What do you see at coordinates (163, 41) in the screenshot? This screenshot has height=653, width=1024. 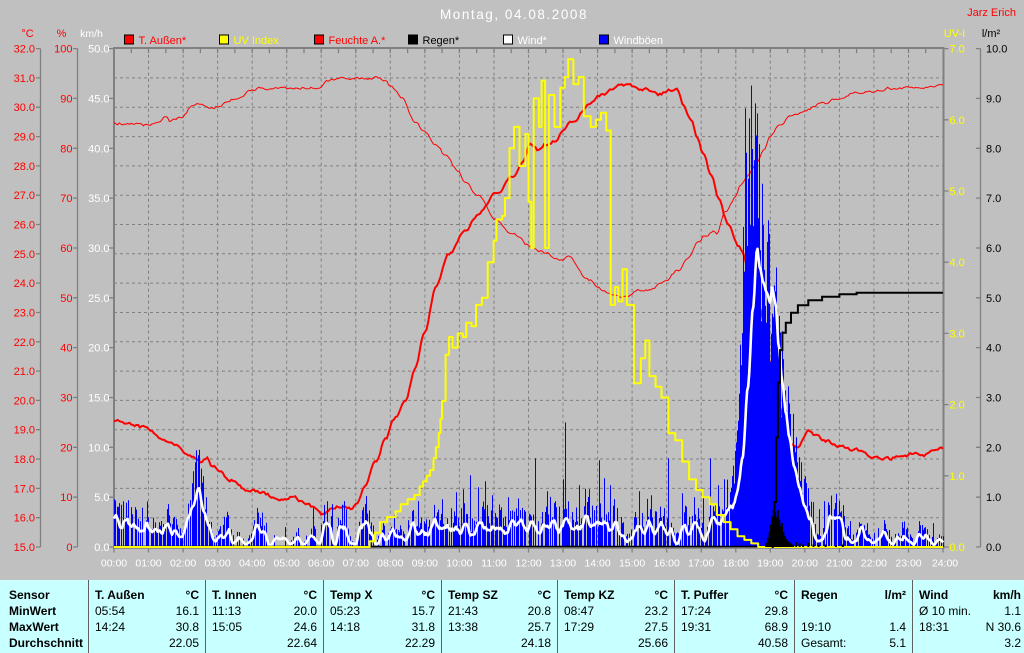 I see `svg-text: T. Außen*` at bounding box center [163, 41].